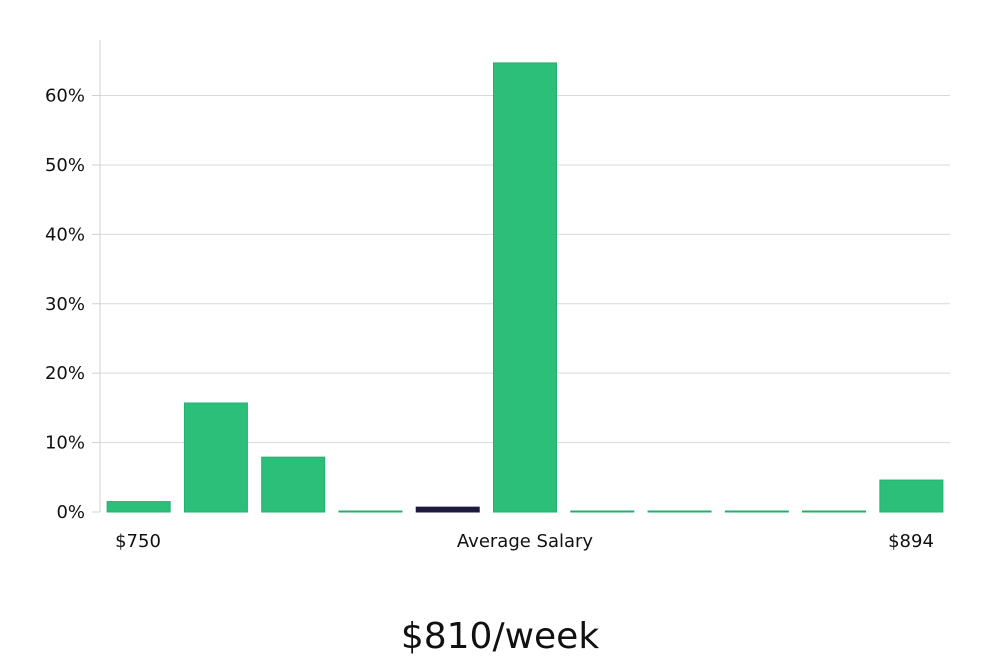 This screenshot has width=1000, height=660. What do you see at coordinates (911, 541) in the screenshot?
I see `x-axis-right-label: $894` at bounding box center [911, 541].